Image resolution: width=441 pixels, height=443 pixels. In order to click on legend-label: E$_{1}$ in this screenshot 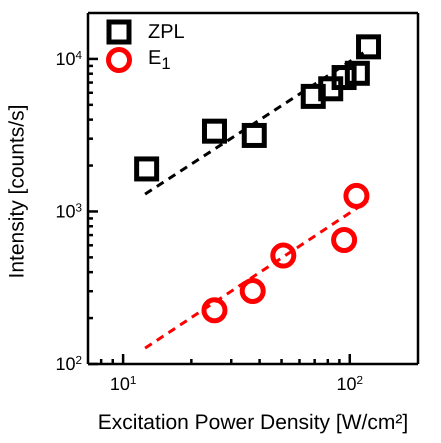, I will do `click(159, 60)`.